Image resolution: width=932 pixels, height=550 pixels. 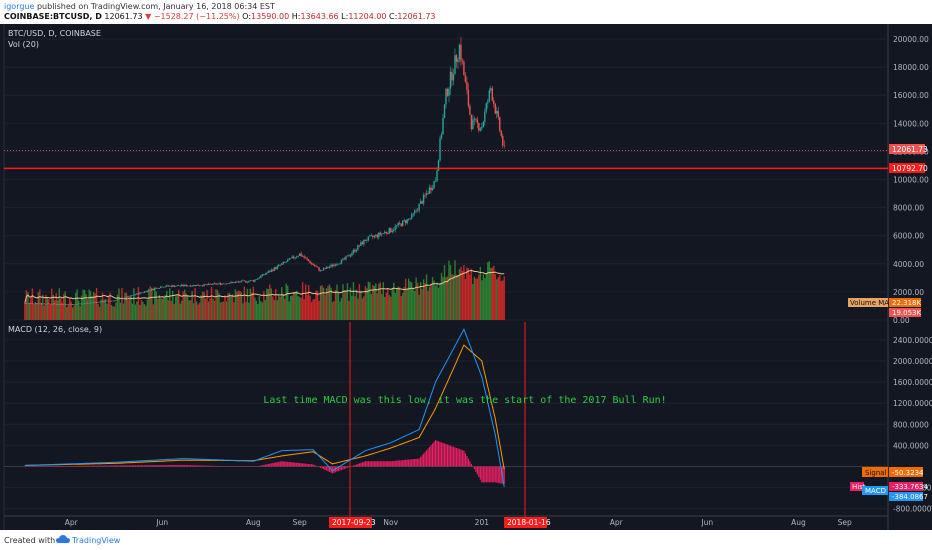 I want to click on volume-tag-bg, so click(x=905, y=312).